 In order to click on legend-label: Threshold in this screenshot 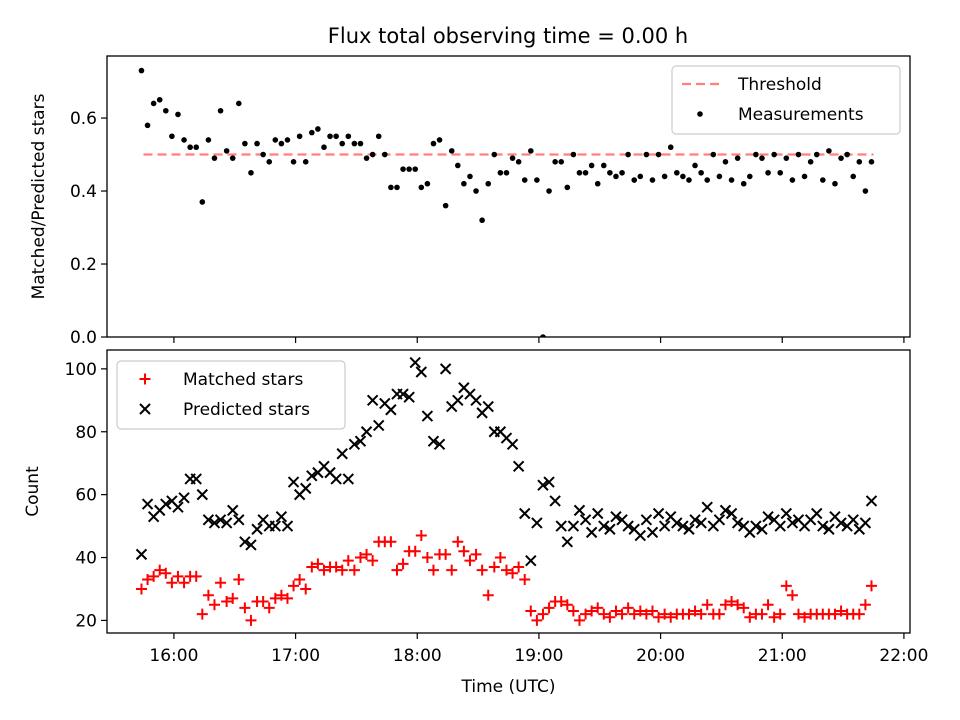, I will do `click(779, 85)`.